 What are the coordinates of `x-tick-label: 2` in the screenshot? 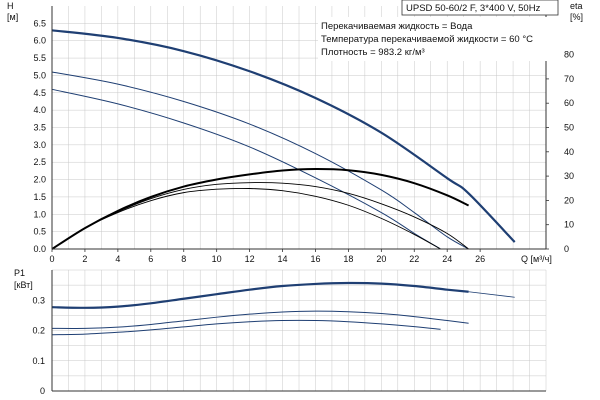 It's located at (84, 259).